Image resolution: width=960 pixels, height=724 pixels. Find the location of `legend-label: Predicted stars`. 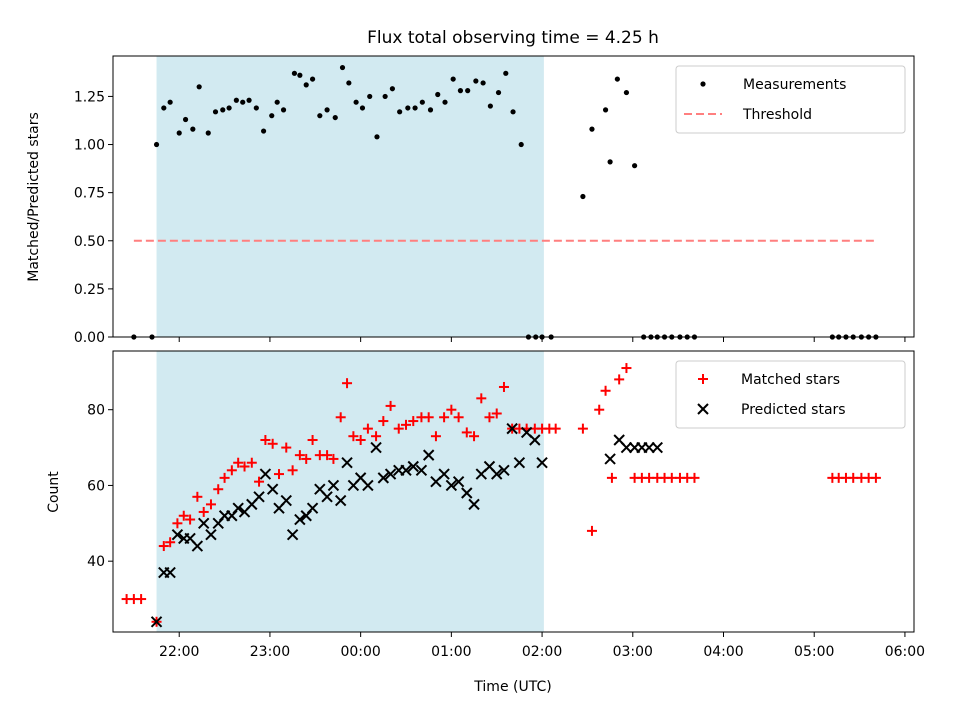

legend-label: Predicted stars is located at coordinates (793, 410).